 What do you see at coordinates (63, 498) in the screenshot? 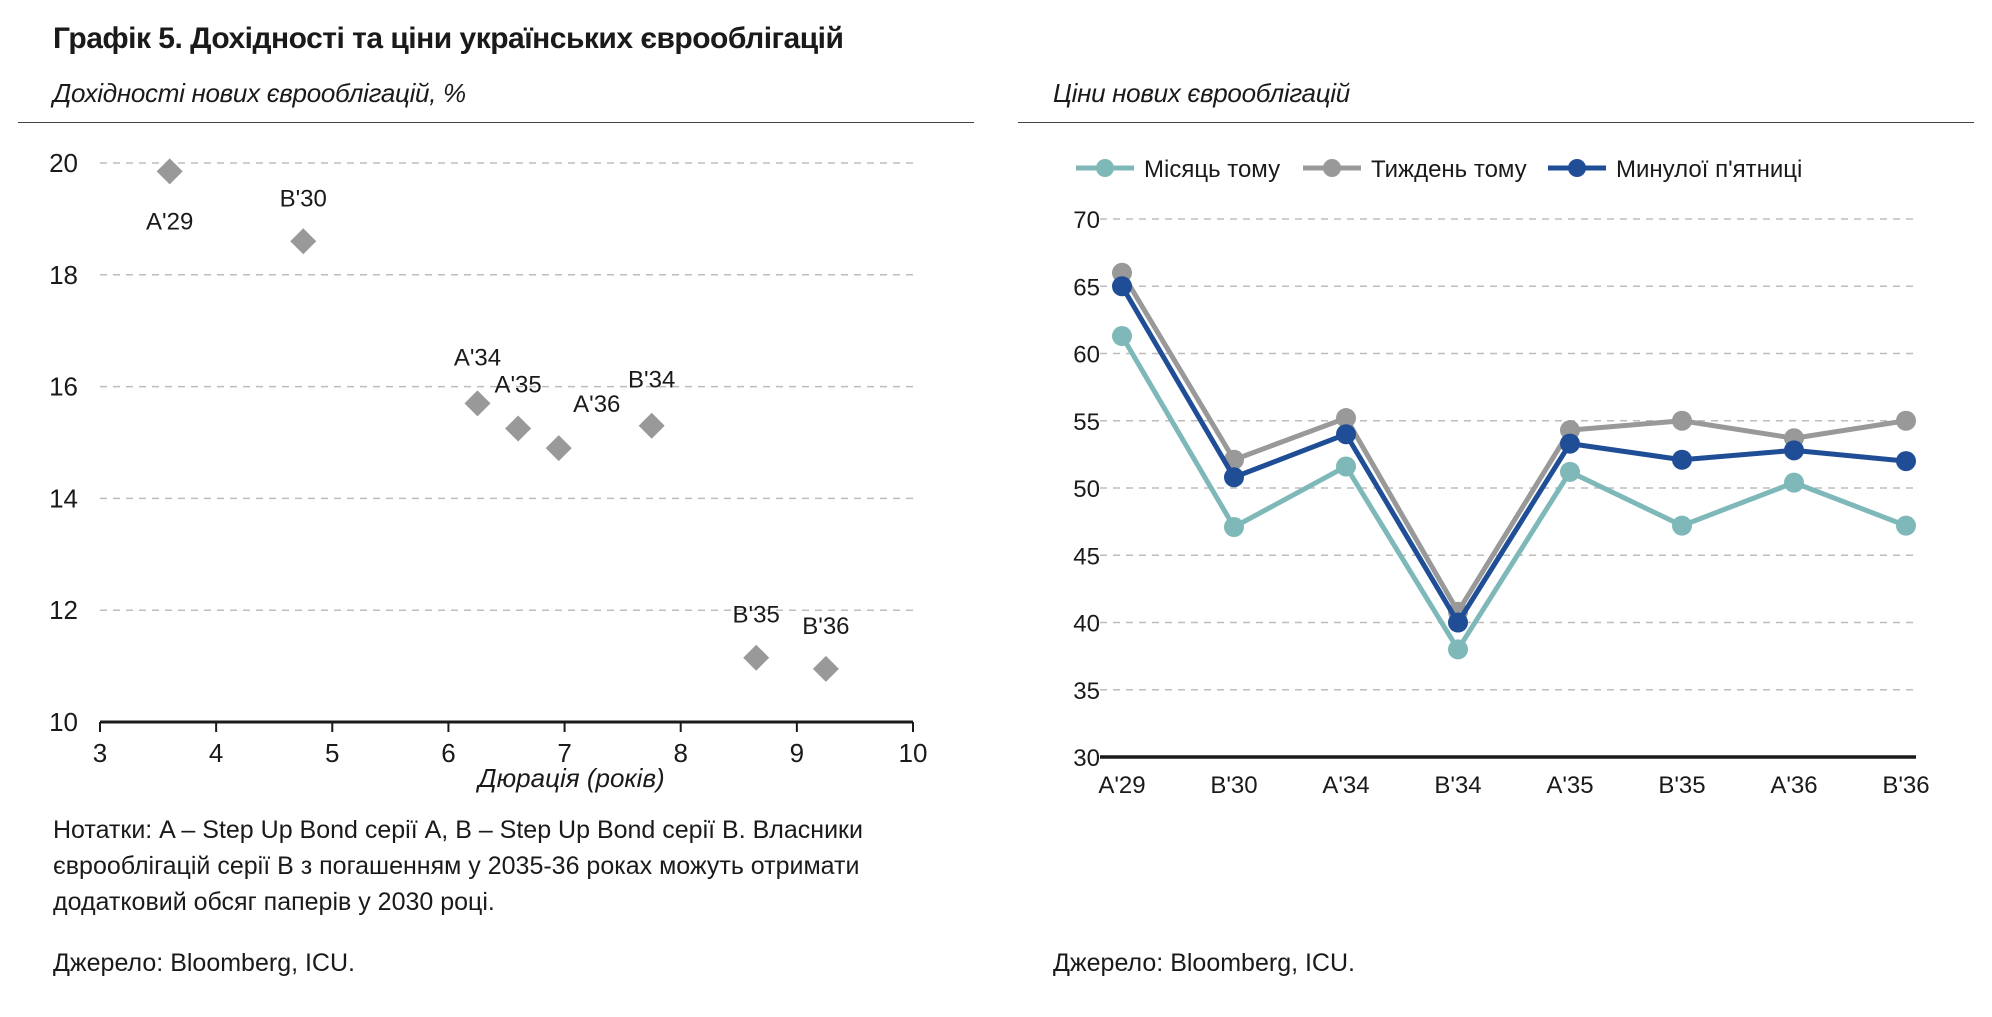
I see `y-tick-label: 14` at bounding box center [63, 498].